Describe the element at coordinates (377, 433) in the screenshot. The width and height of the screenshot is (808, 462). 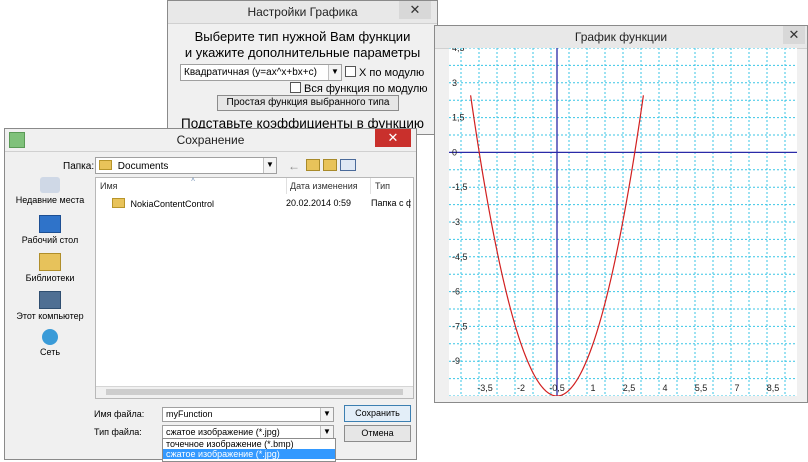
I see `cancel-button: Отмена` at that location.